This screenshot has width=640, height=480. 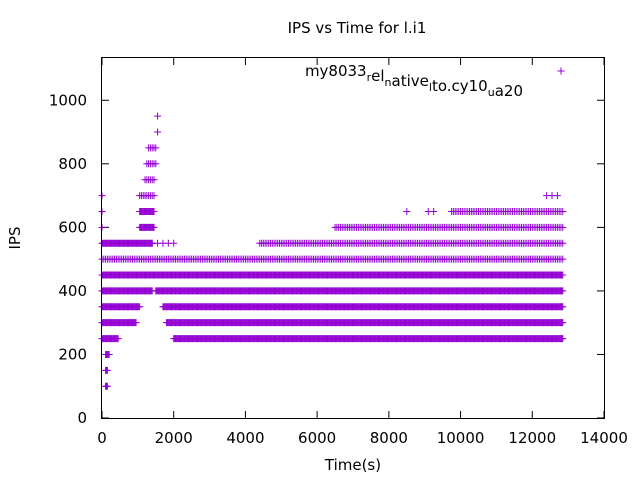 What do you see at coordinates (389, 438) in the screenshot?
I see `x-tick-label: 8000` at bounding box center [389, 438].